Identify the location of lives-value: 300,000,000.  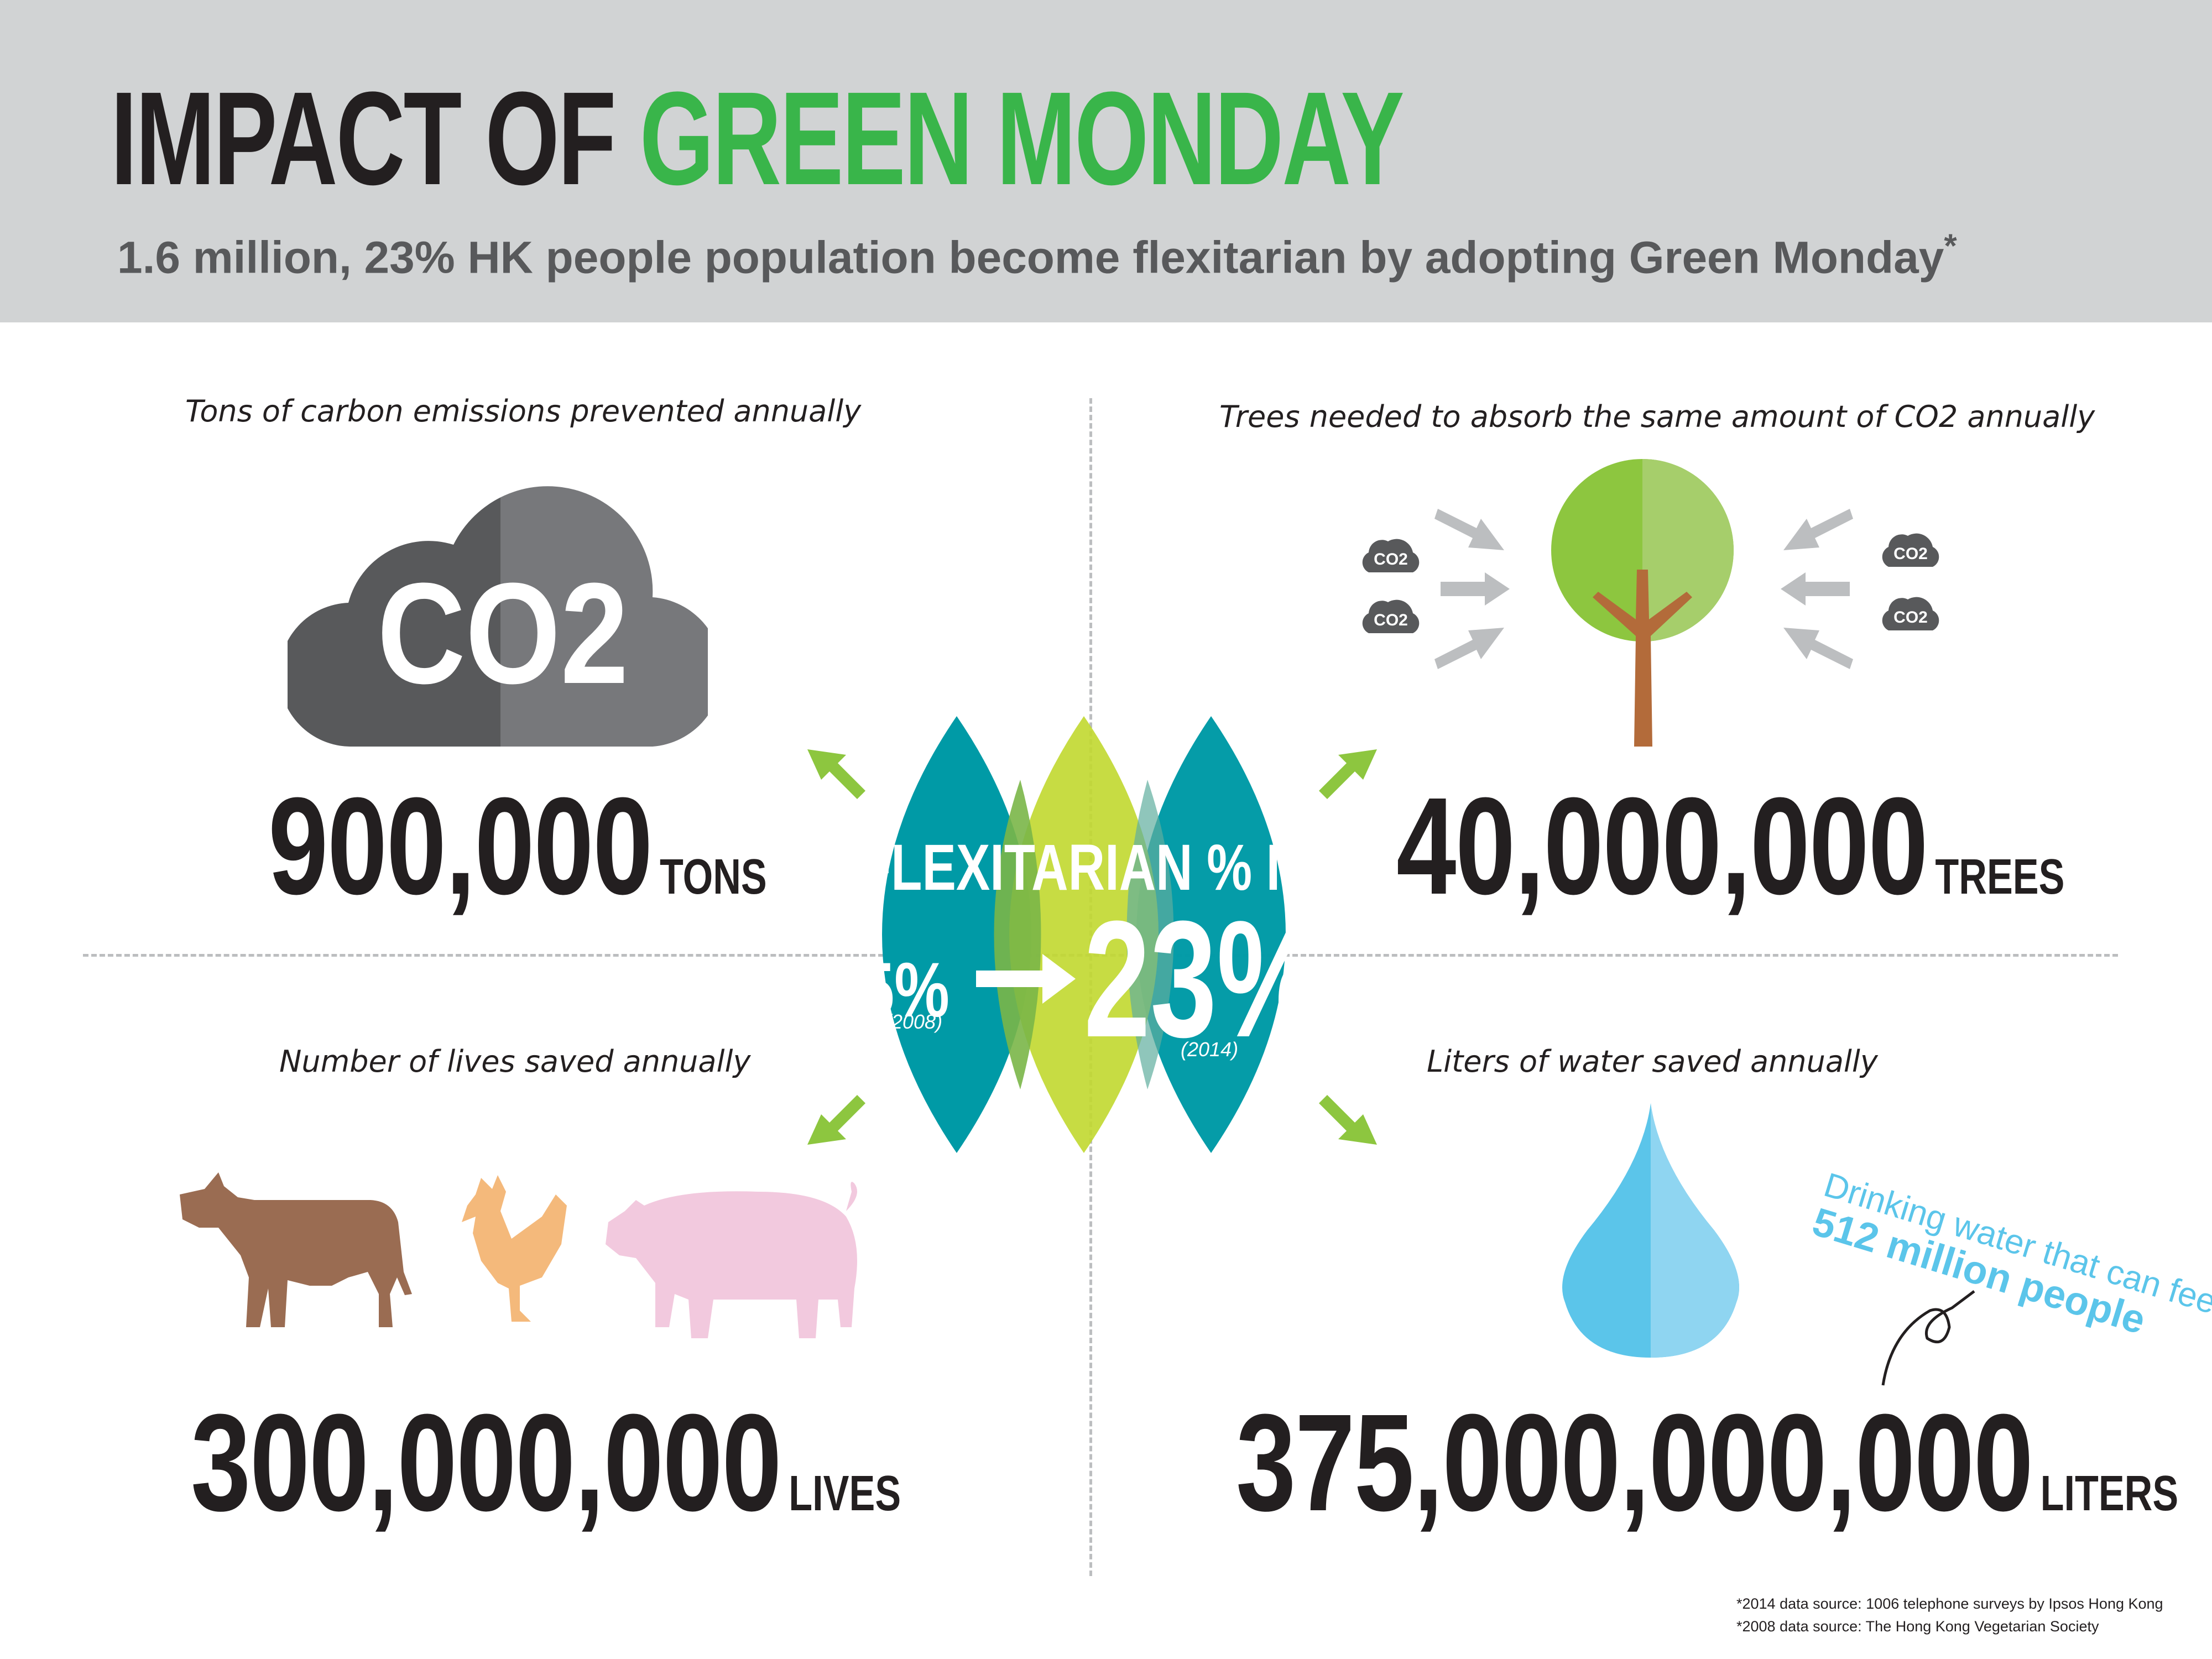
(487, 1463).